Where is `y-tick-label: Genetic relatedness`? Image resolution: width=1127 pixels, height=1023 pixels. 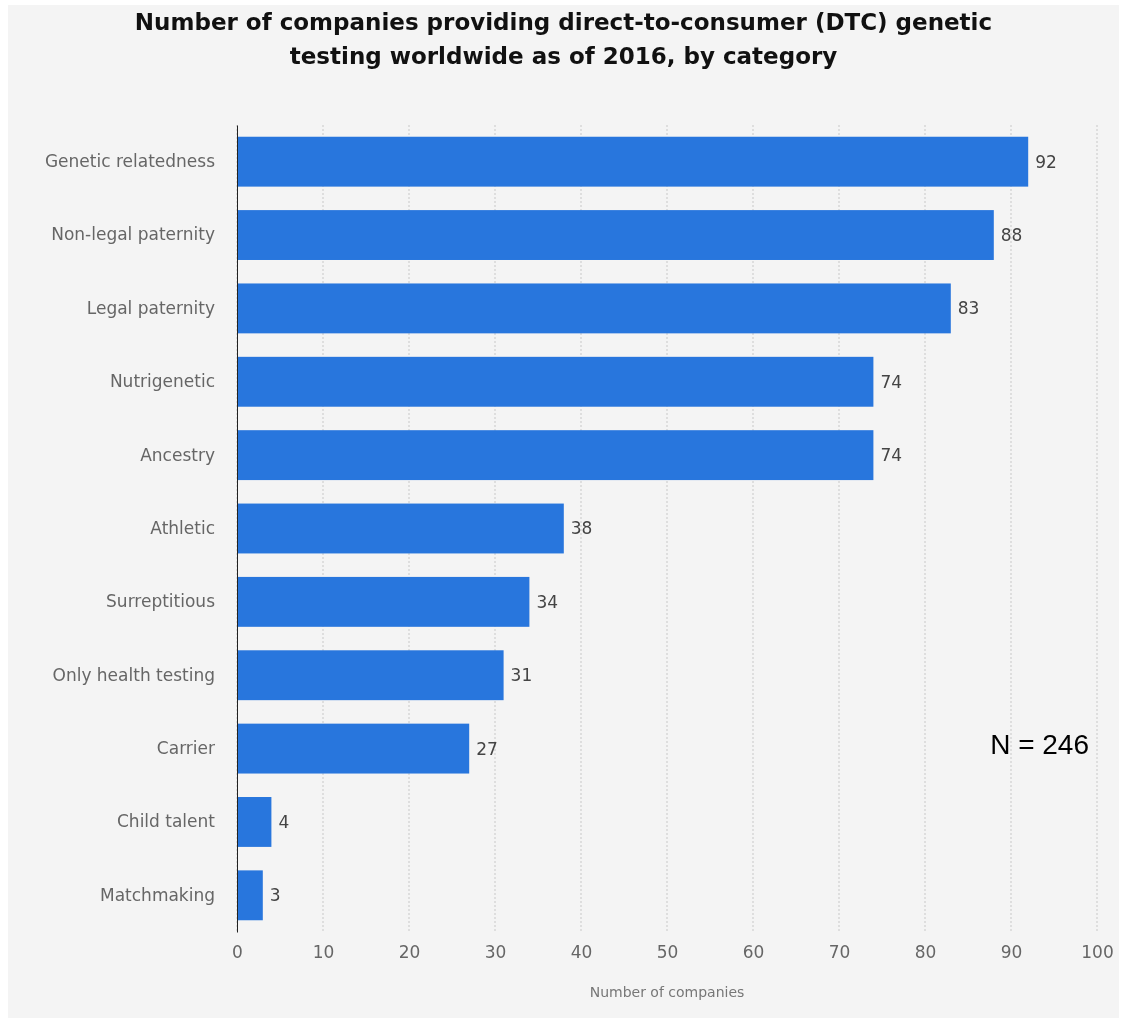
y-tick-label: Genetic relatedness is located at coordinates (130, 161).